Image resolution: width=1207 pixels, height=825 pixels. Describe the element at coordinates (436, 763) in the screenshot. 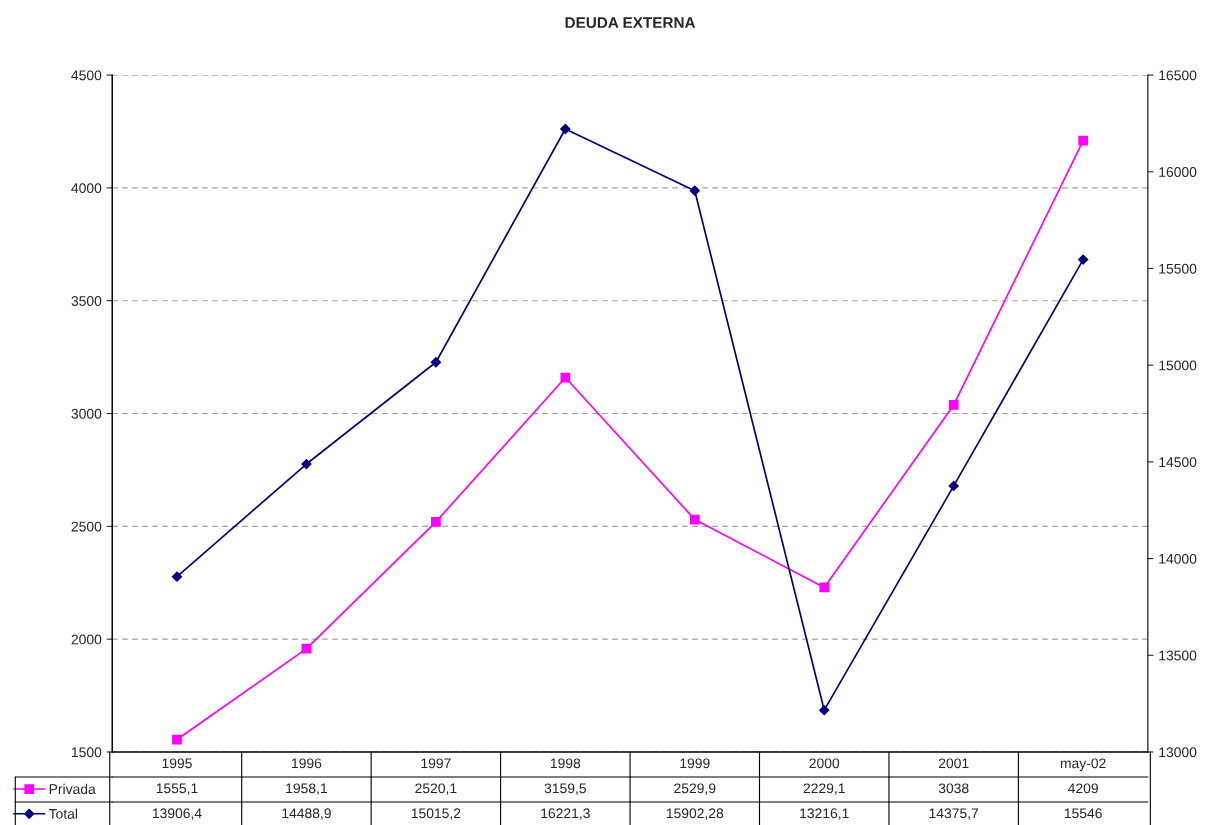

I see `x-tick-label: 1997` at that location.